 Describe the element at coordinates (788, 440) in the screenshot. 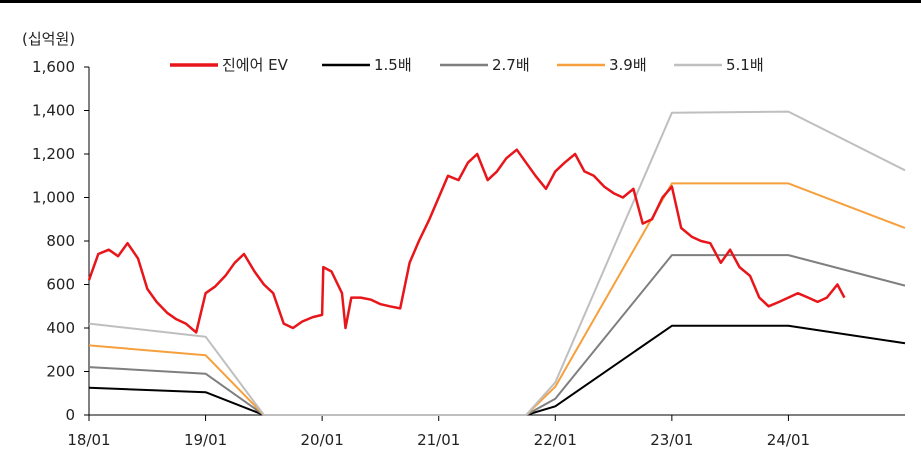

I see `x-tick-label: 24/01` at that location.